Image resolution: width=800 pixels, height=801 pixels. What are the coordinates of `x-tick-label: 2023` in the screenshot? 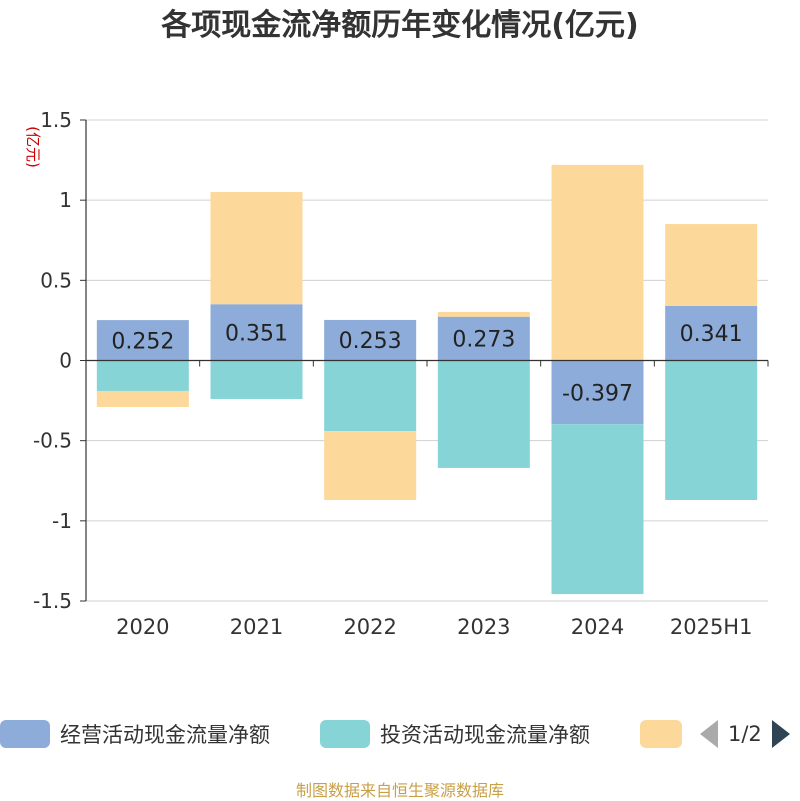 It's located at (483, 627).